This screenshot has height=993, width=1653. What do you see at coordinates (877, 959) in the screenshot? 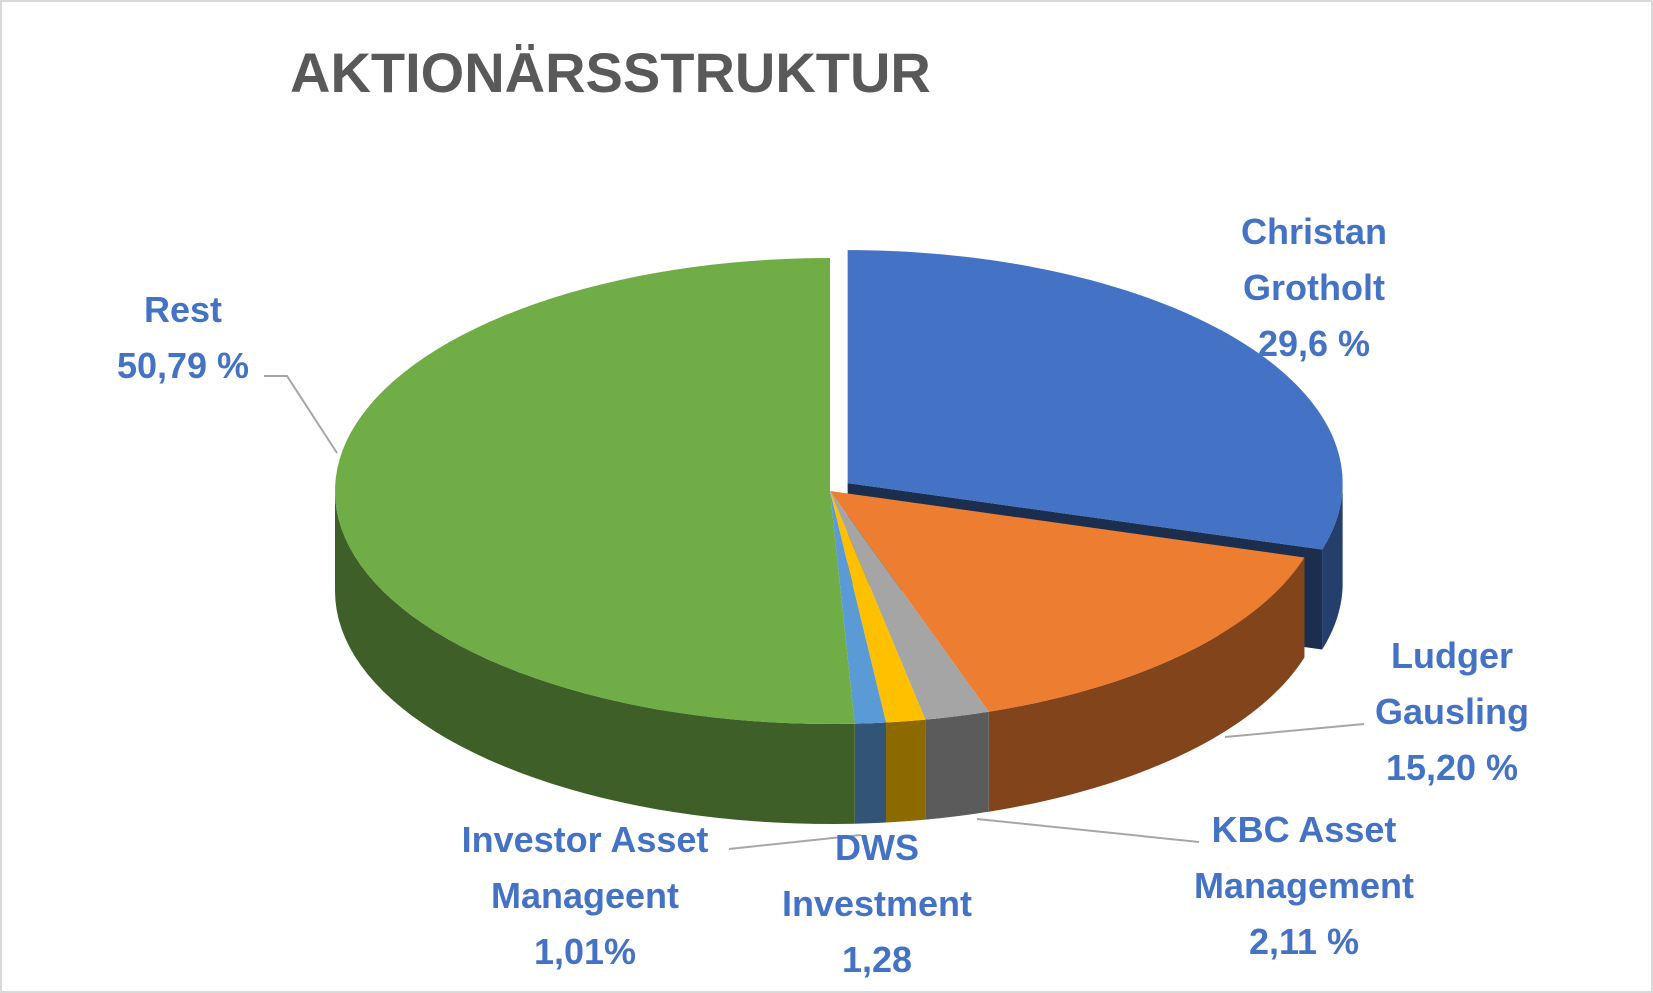
I see `label-value: 1,28` at bounding box center [877, 959].